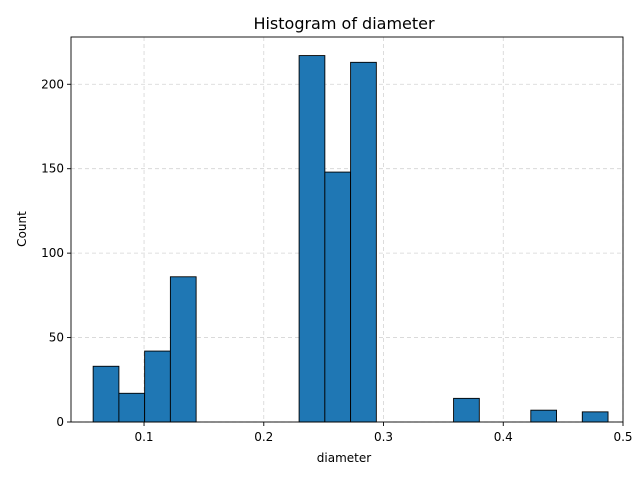 This screenshot has height=480, width=640. What do you see at coordinates (22, 229) in the screenshot?
I see `y-axis-label: Count` at bounding box center [22, 229].